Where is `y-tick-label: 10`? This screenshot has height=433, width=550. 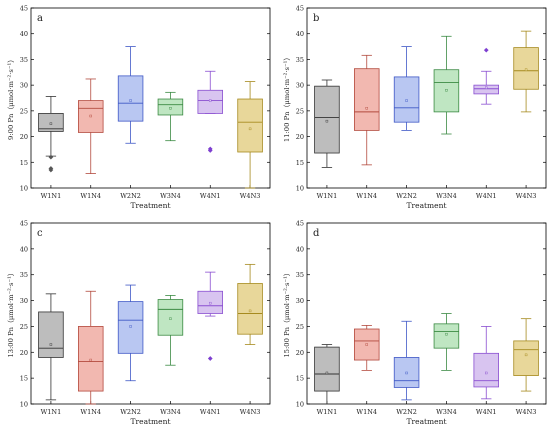
y-tick-label: 10 is located at coordinates (24, 405).